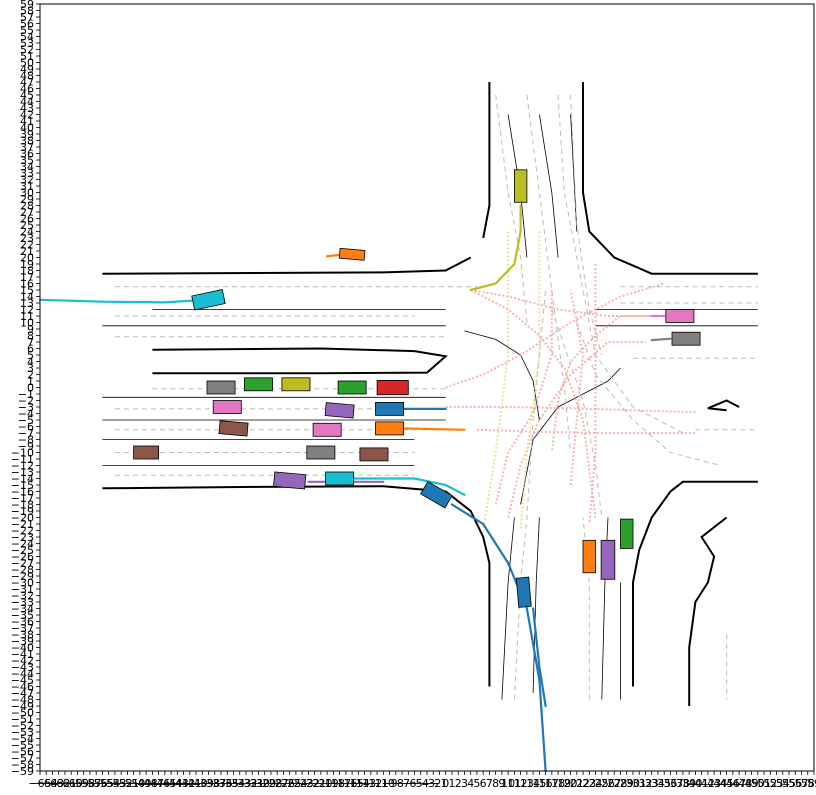 The width and height of the screenshot is (816, 795). Describe the element at coordinates (22, 596) in the screenshot. I see `y-tick-label: −32` at that location.